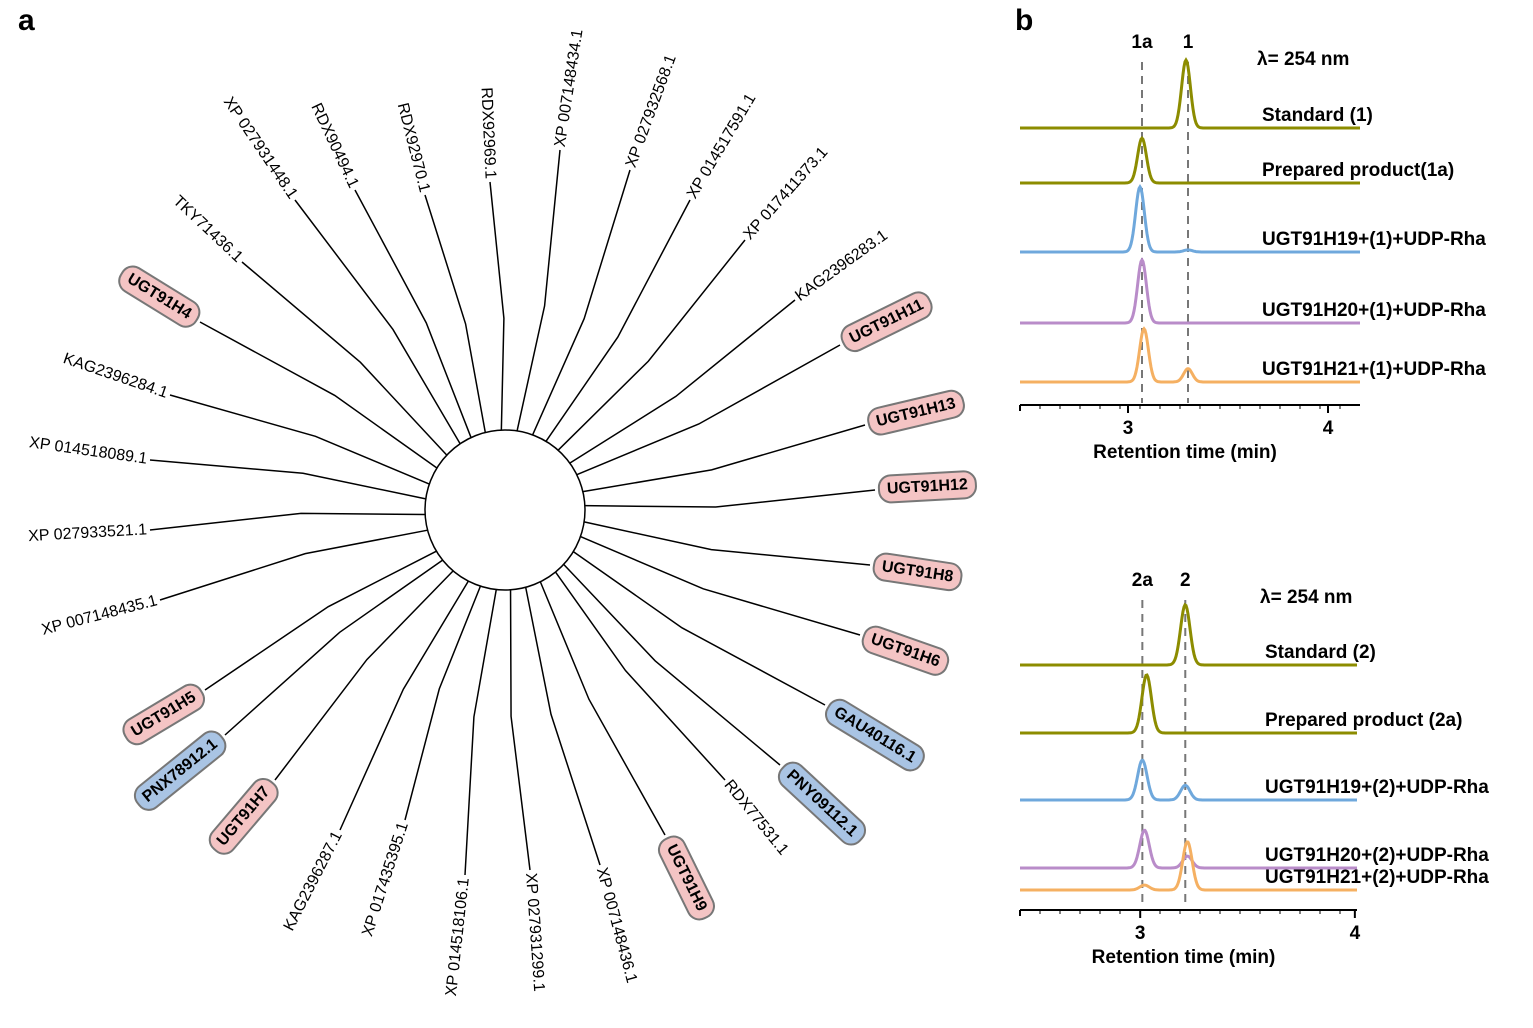 Image resolution: width=1533 pixels, height=1028 pixels. I want to click on leaf: XP 027933521.1, so click(88, 533).